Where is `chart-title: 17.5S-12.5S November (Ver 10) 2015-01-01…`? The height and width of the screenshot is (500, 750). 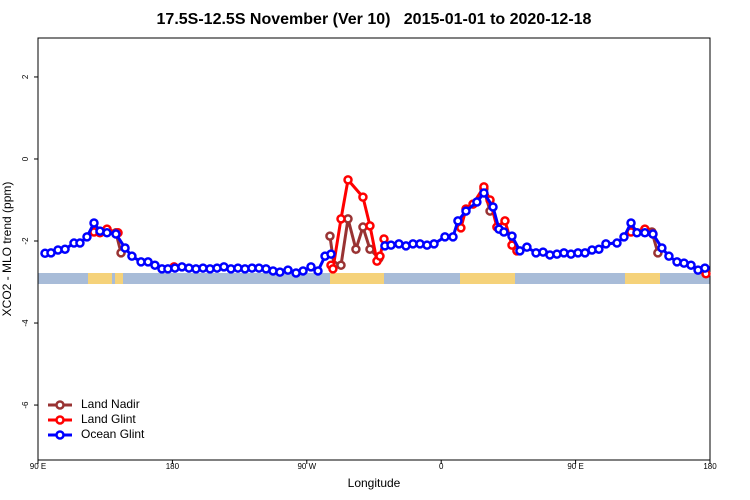 chart-title: 17.5S-12.5S November (Ver 10) 2015-01-01… is located at coordinates (374, 19).